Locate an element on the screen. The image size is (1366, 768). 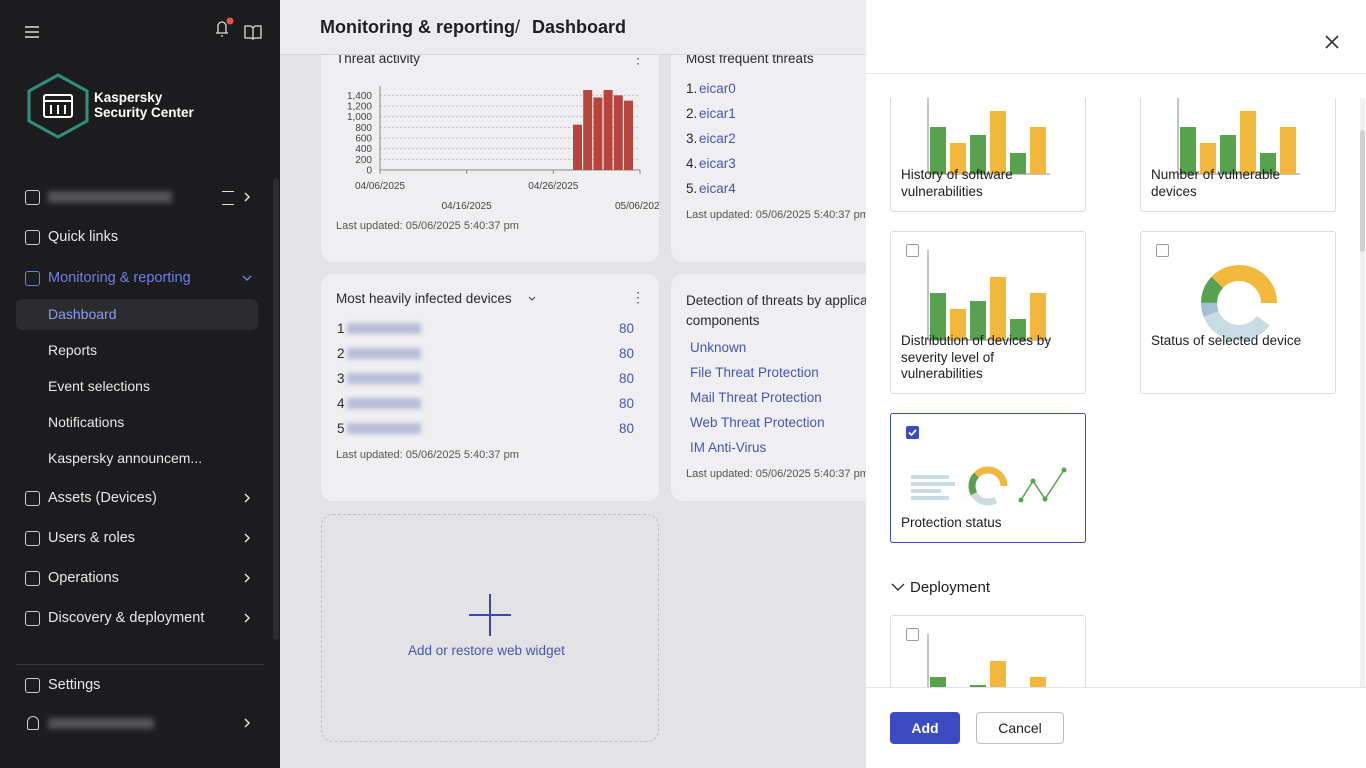
widget-tile: Status of selected device is located at coordinates (1238, 312).